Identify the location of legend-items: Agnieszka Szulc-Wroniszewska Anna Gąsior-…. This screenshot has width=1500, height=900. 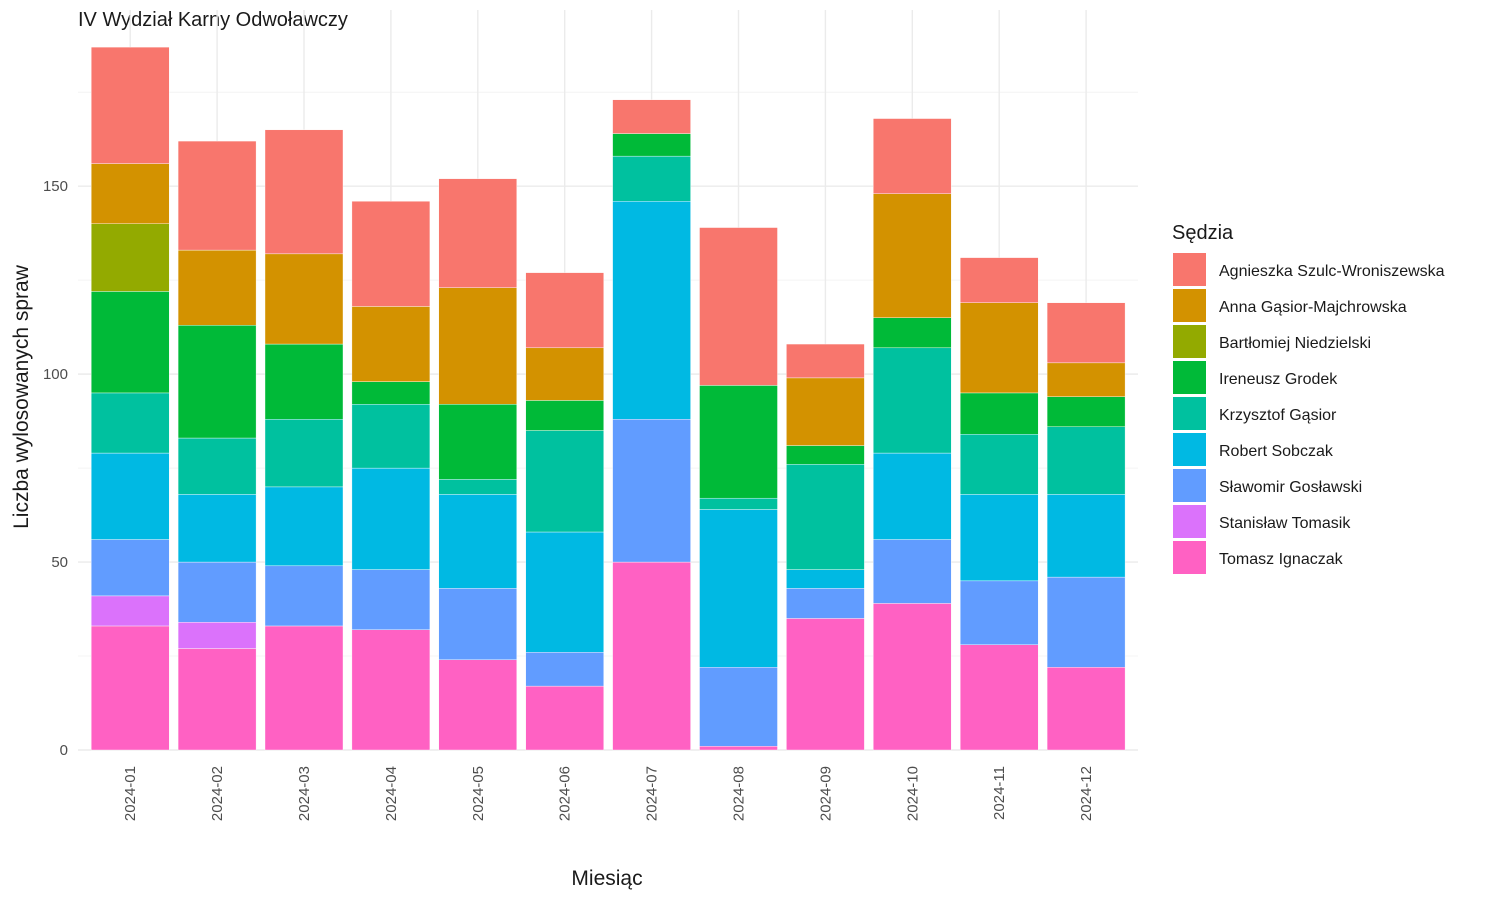
(1309, 413).